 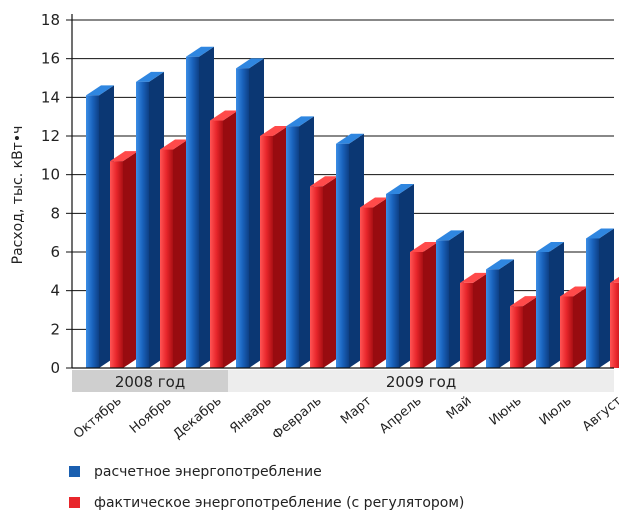 I want to click on legend-swatch-actual, so click(x=74, y=502).